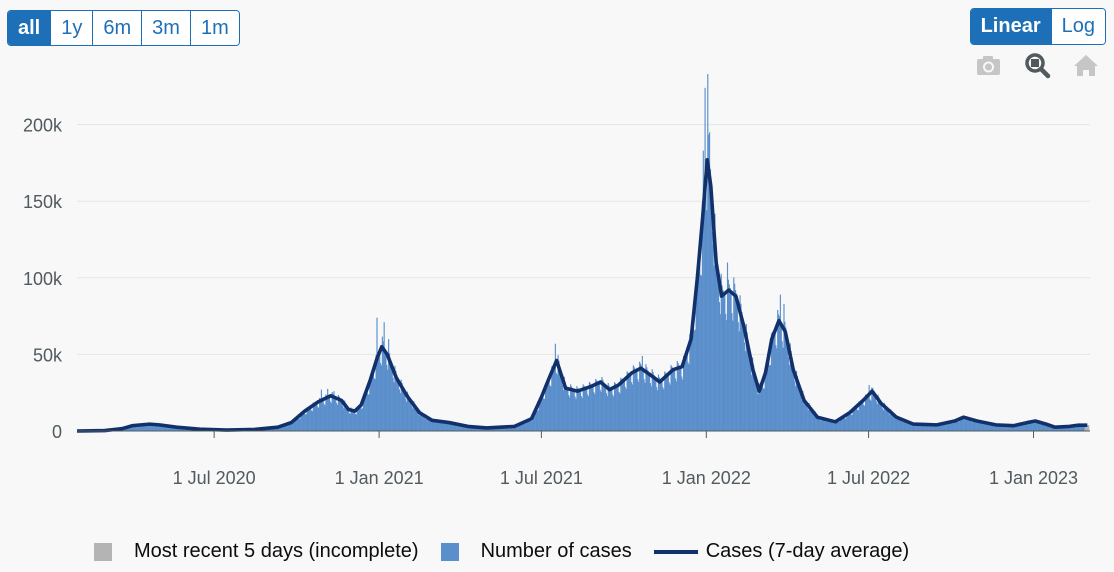  Describe the element at coordinates (43, 202) in the screenshot. I see `y-tick-label: 150k` at that location.